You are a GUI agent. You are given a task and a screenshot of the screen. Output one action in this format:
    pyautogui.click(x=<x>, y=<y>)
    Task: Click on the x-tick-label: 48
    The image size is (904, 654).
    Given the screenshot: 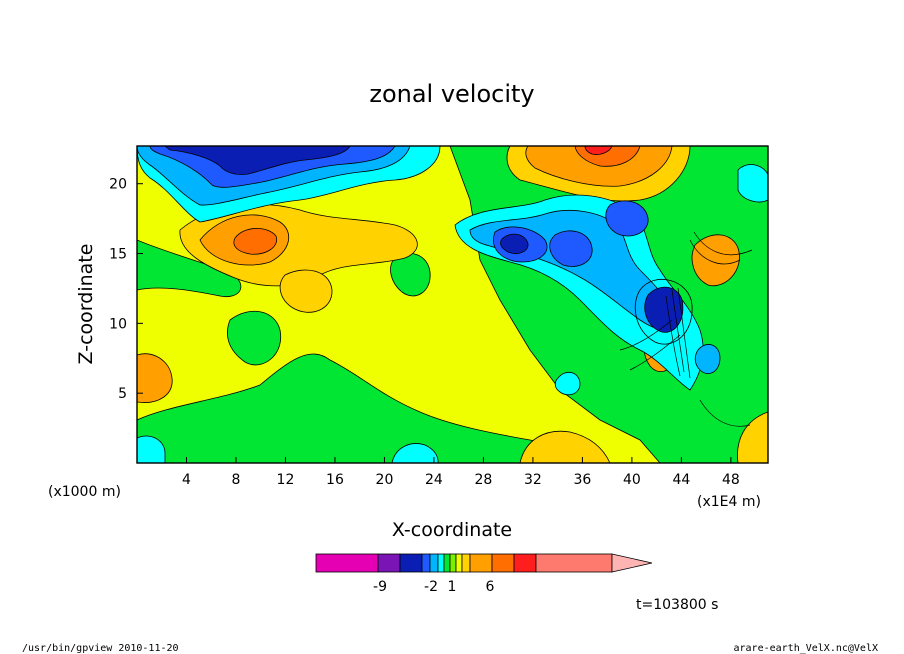 What is the action you would take?
    pyautogui.click(x=731, y=480)
    